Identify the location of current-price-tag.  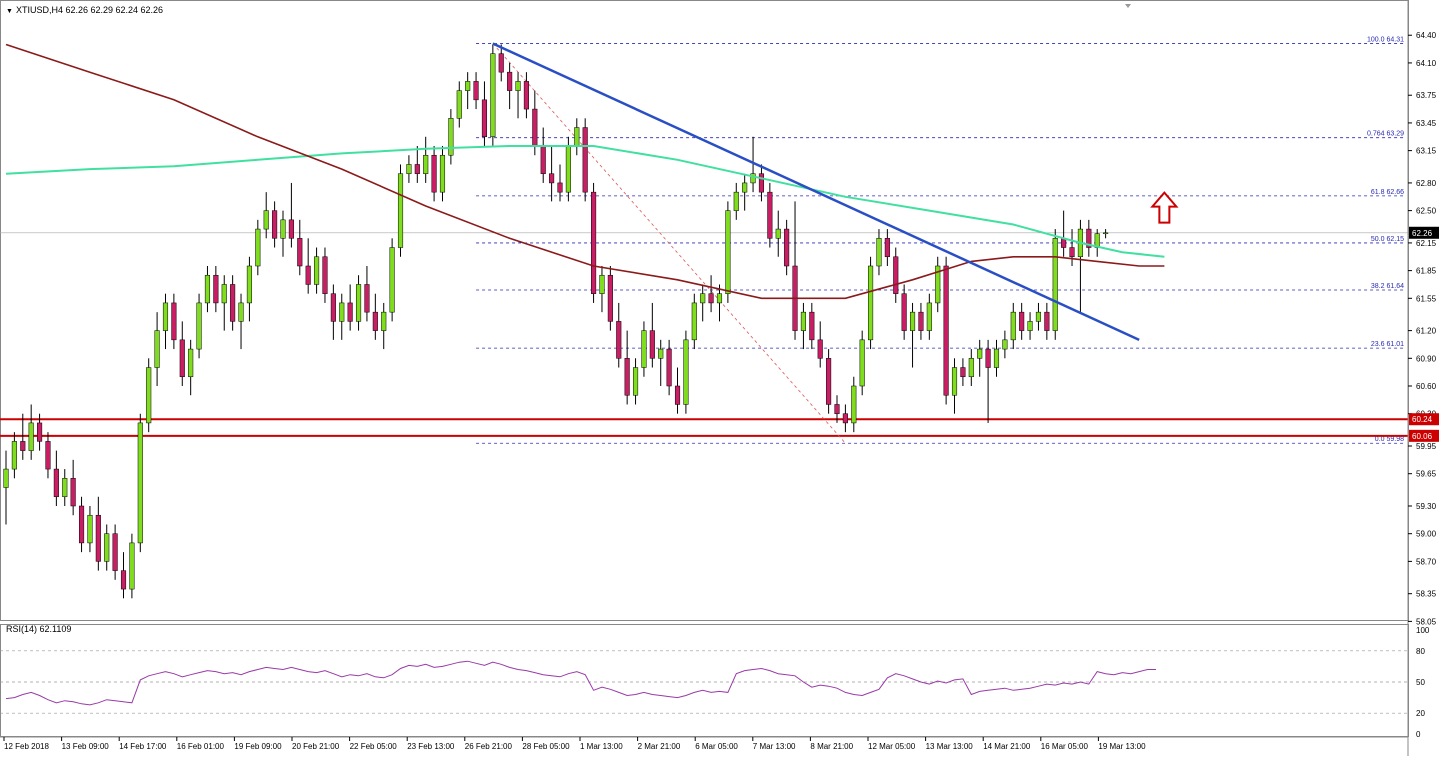
(1424, 232).